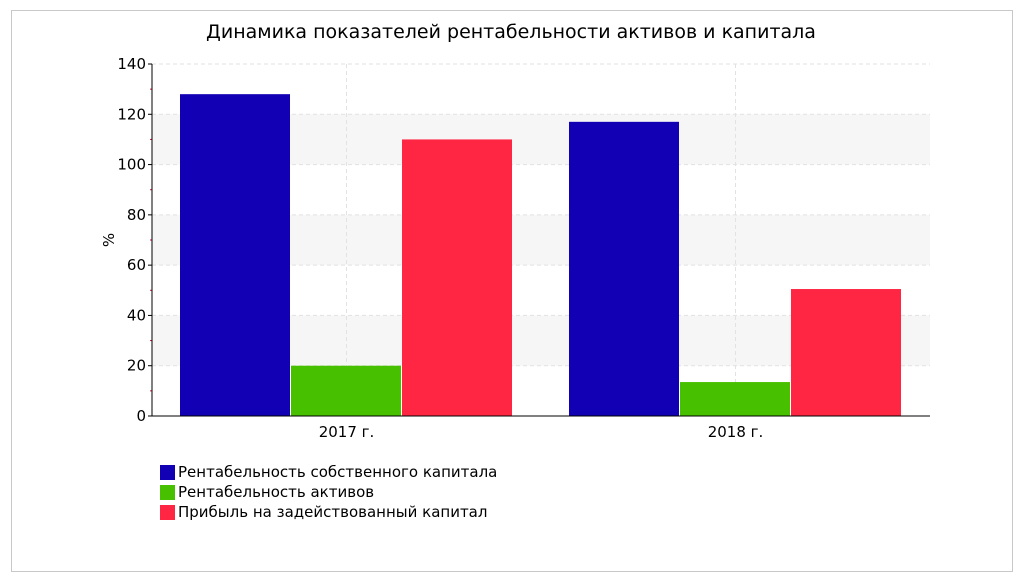 This screenshot has width=1024, height=584. What do you see at coordinates (541, 432) in the screenshot?
I see `x-tick-labels: 2017 г. 2018 г.` at bounding box center [541, 432].